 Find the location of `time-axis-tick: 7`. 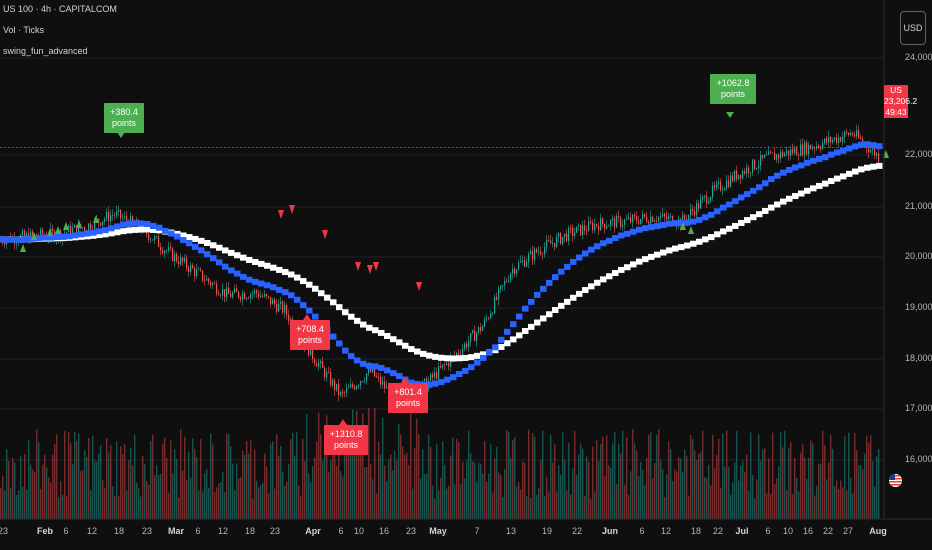

time-axis-tick: 7 is located at coordinates (477, 531).